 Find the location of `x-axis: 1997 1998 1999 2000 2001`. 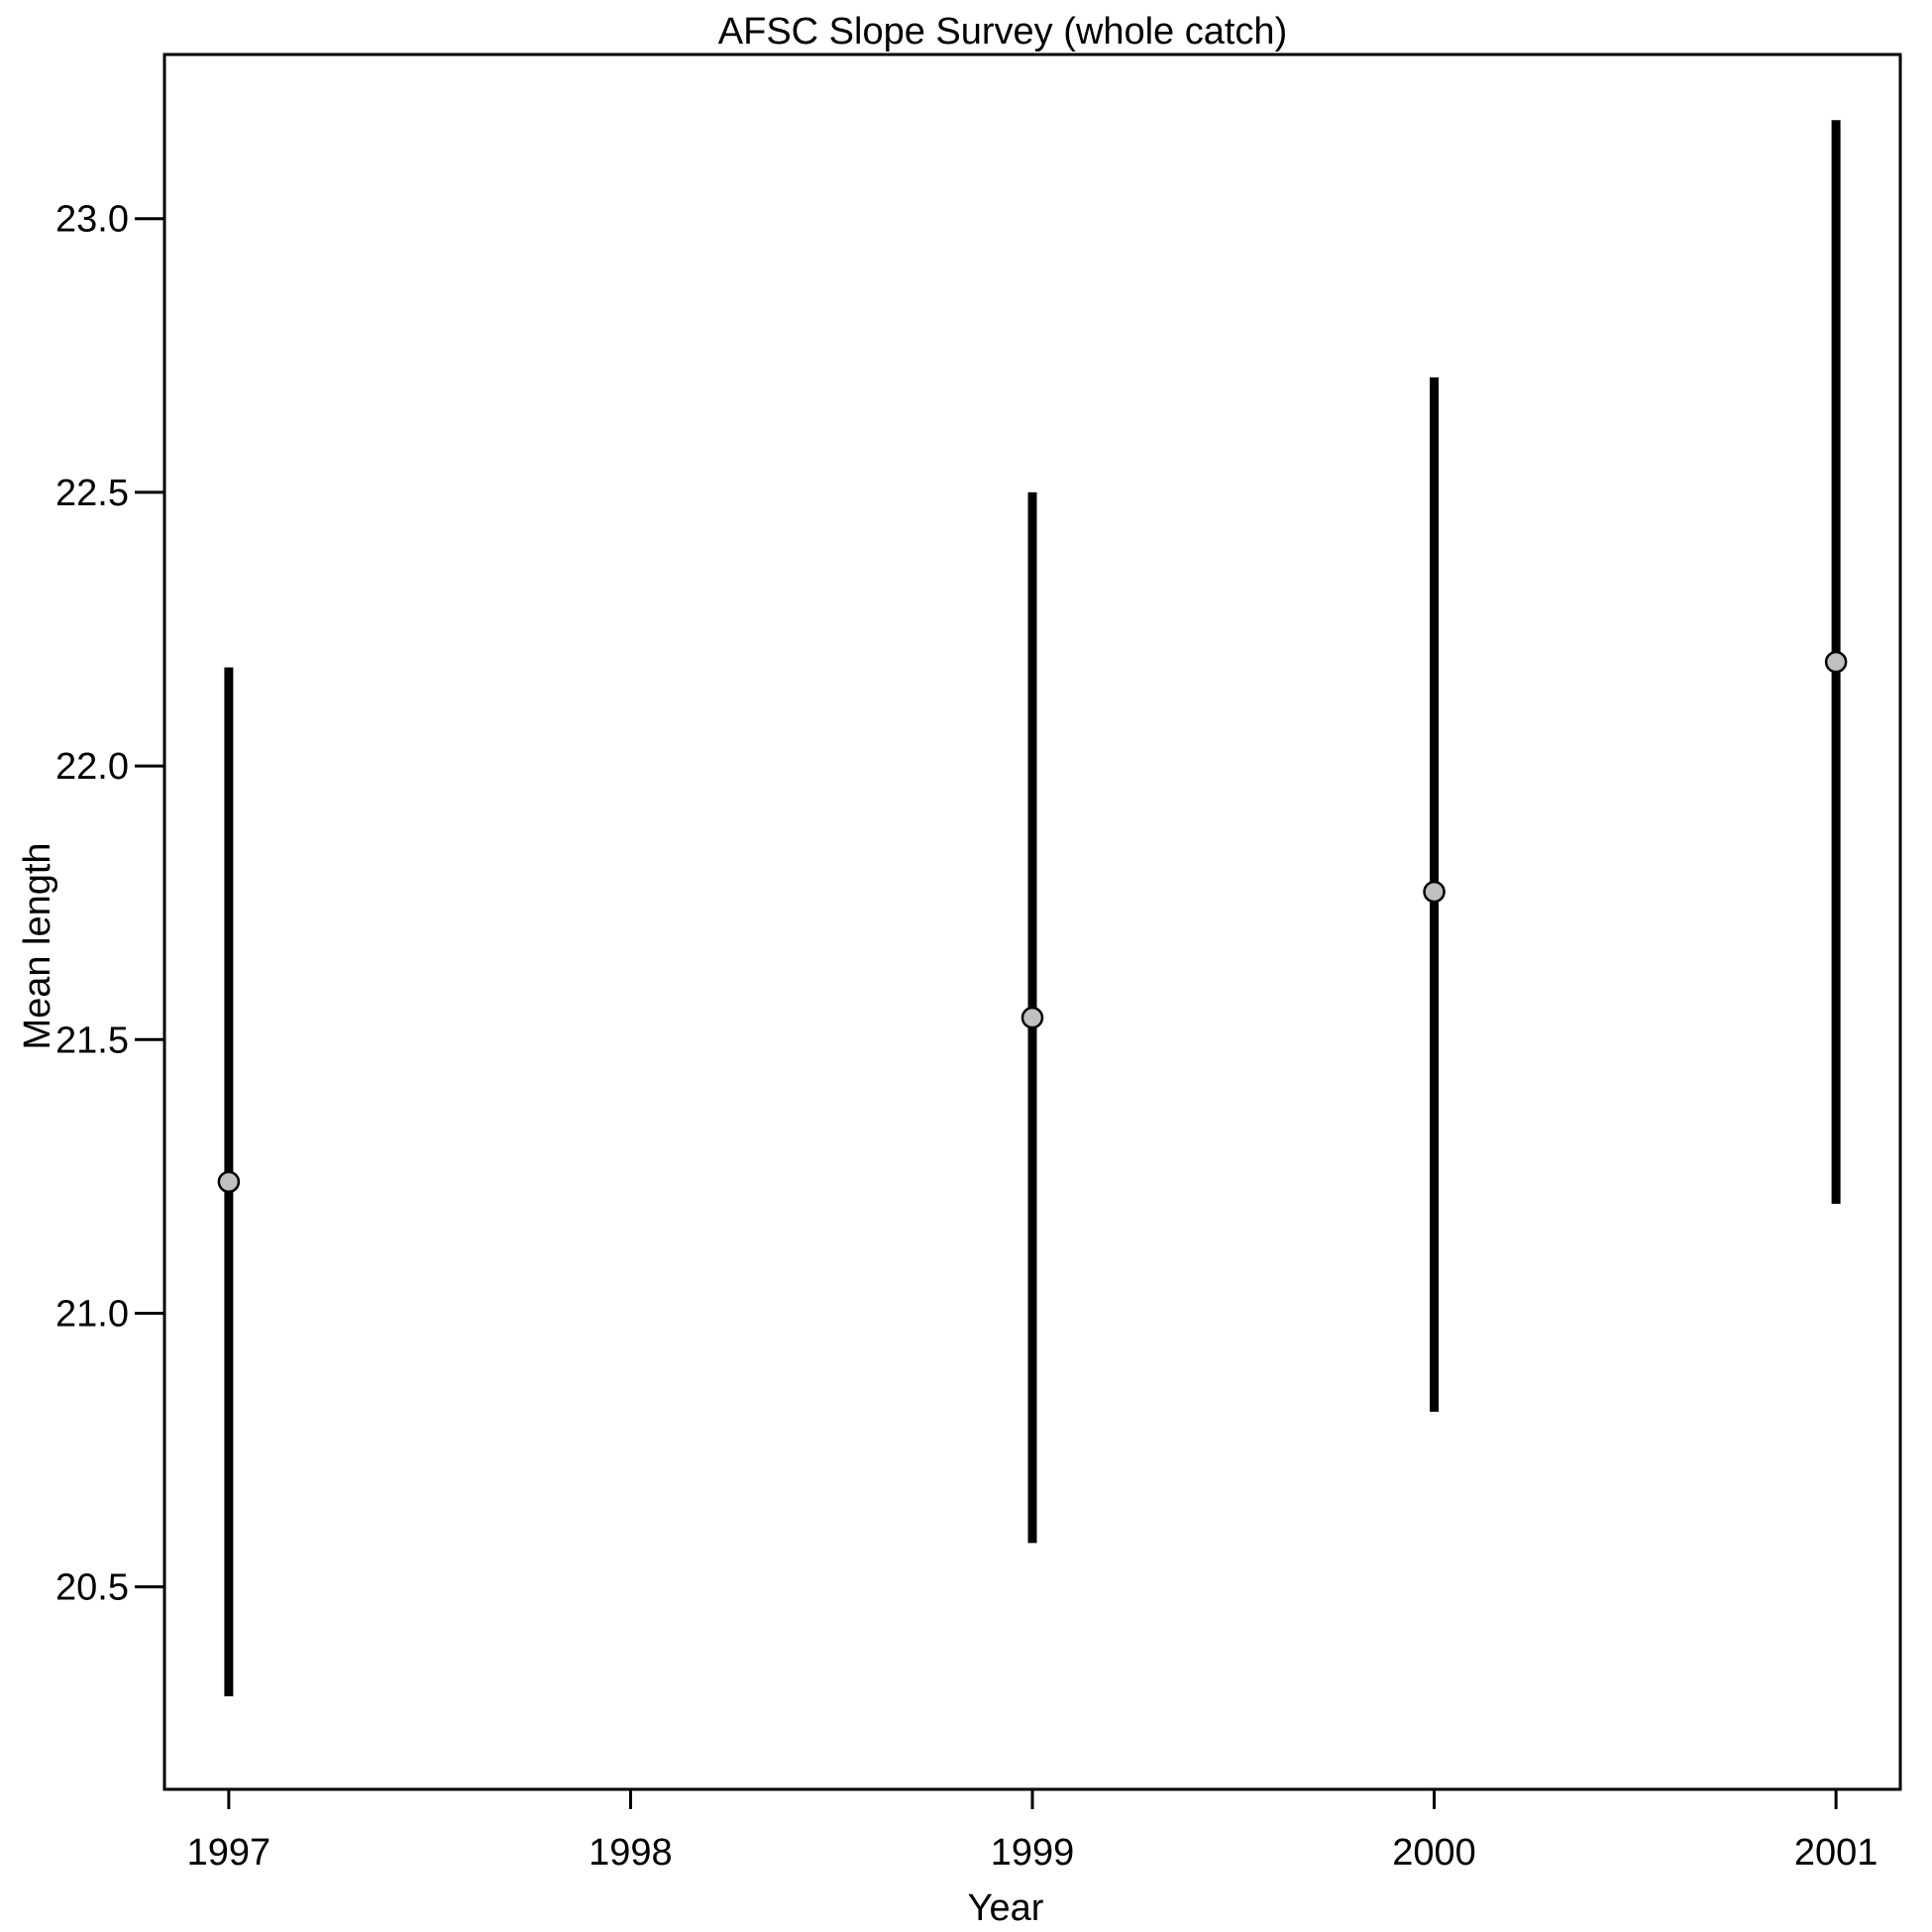

x-axis: 1997 1998 1999 2000 2001 is located at coordinates (1033, 1831).